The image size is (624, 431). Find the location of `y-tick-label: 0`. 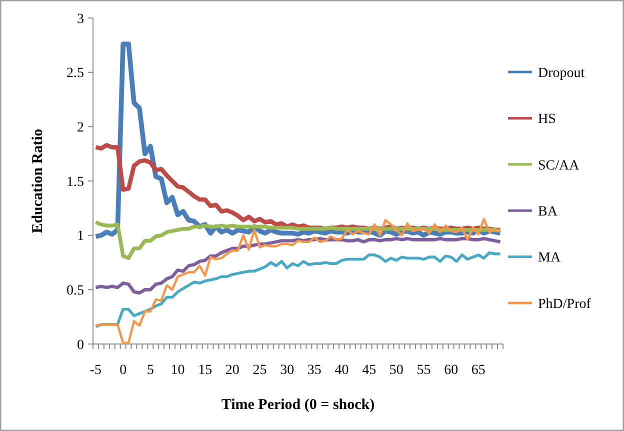

y-tick-label: 0 is located at coordinates (80, 345).